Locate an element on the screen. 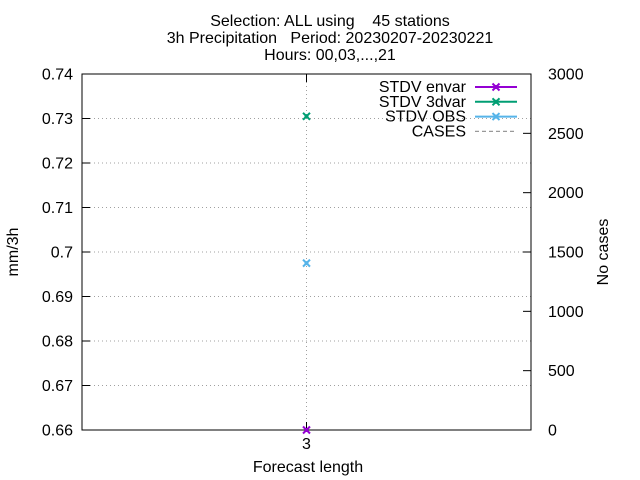 The height and width of the screenshot is (480, 640). data-point-stdv-envar is located at coordinates (306, 430).